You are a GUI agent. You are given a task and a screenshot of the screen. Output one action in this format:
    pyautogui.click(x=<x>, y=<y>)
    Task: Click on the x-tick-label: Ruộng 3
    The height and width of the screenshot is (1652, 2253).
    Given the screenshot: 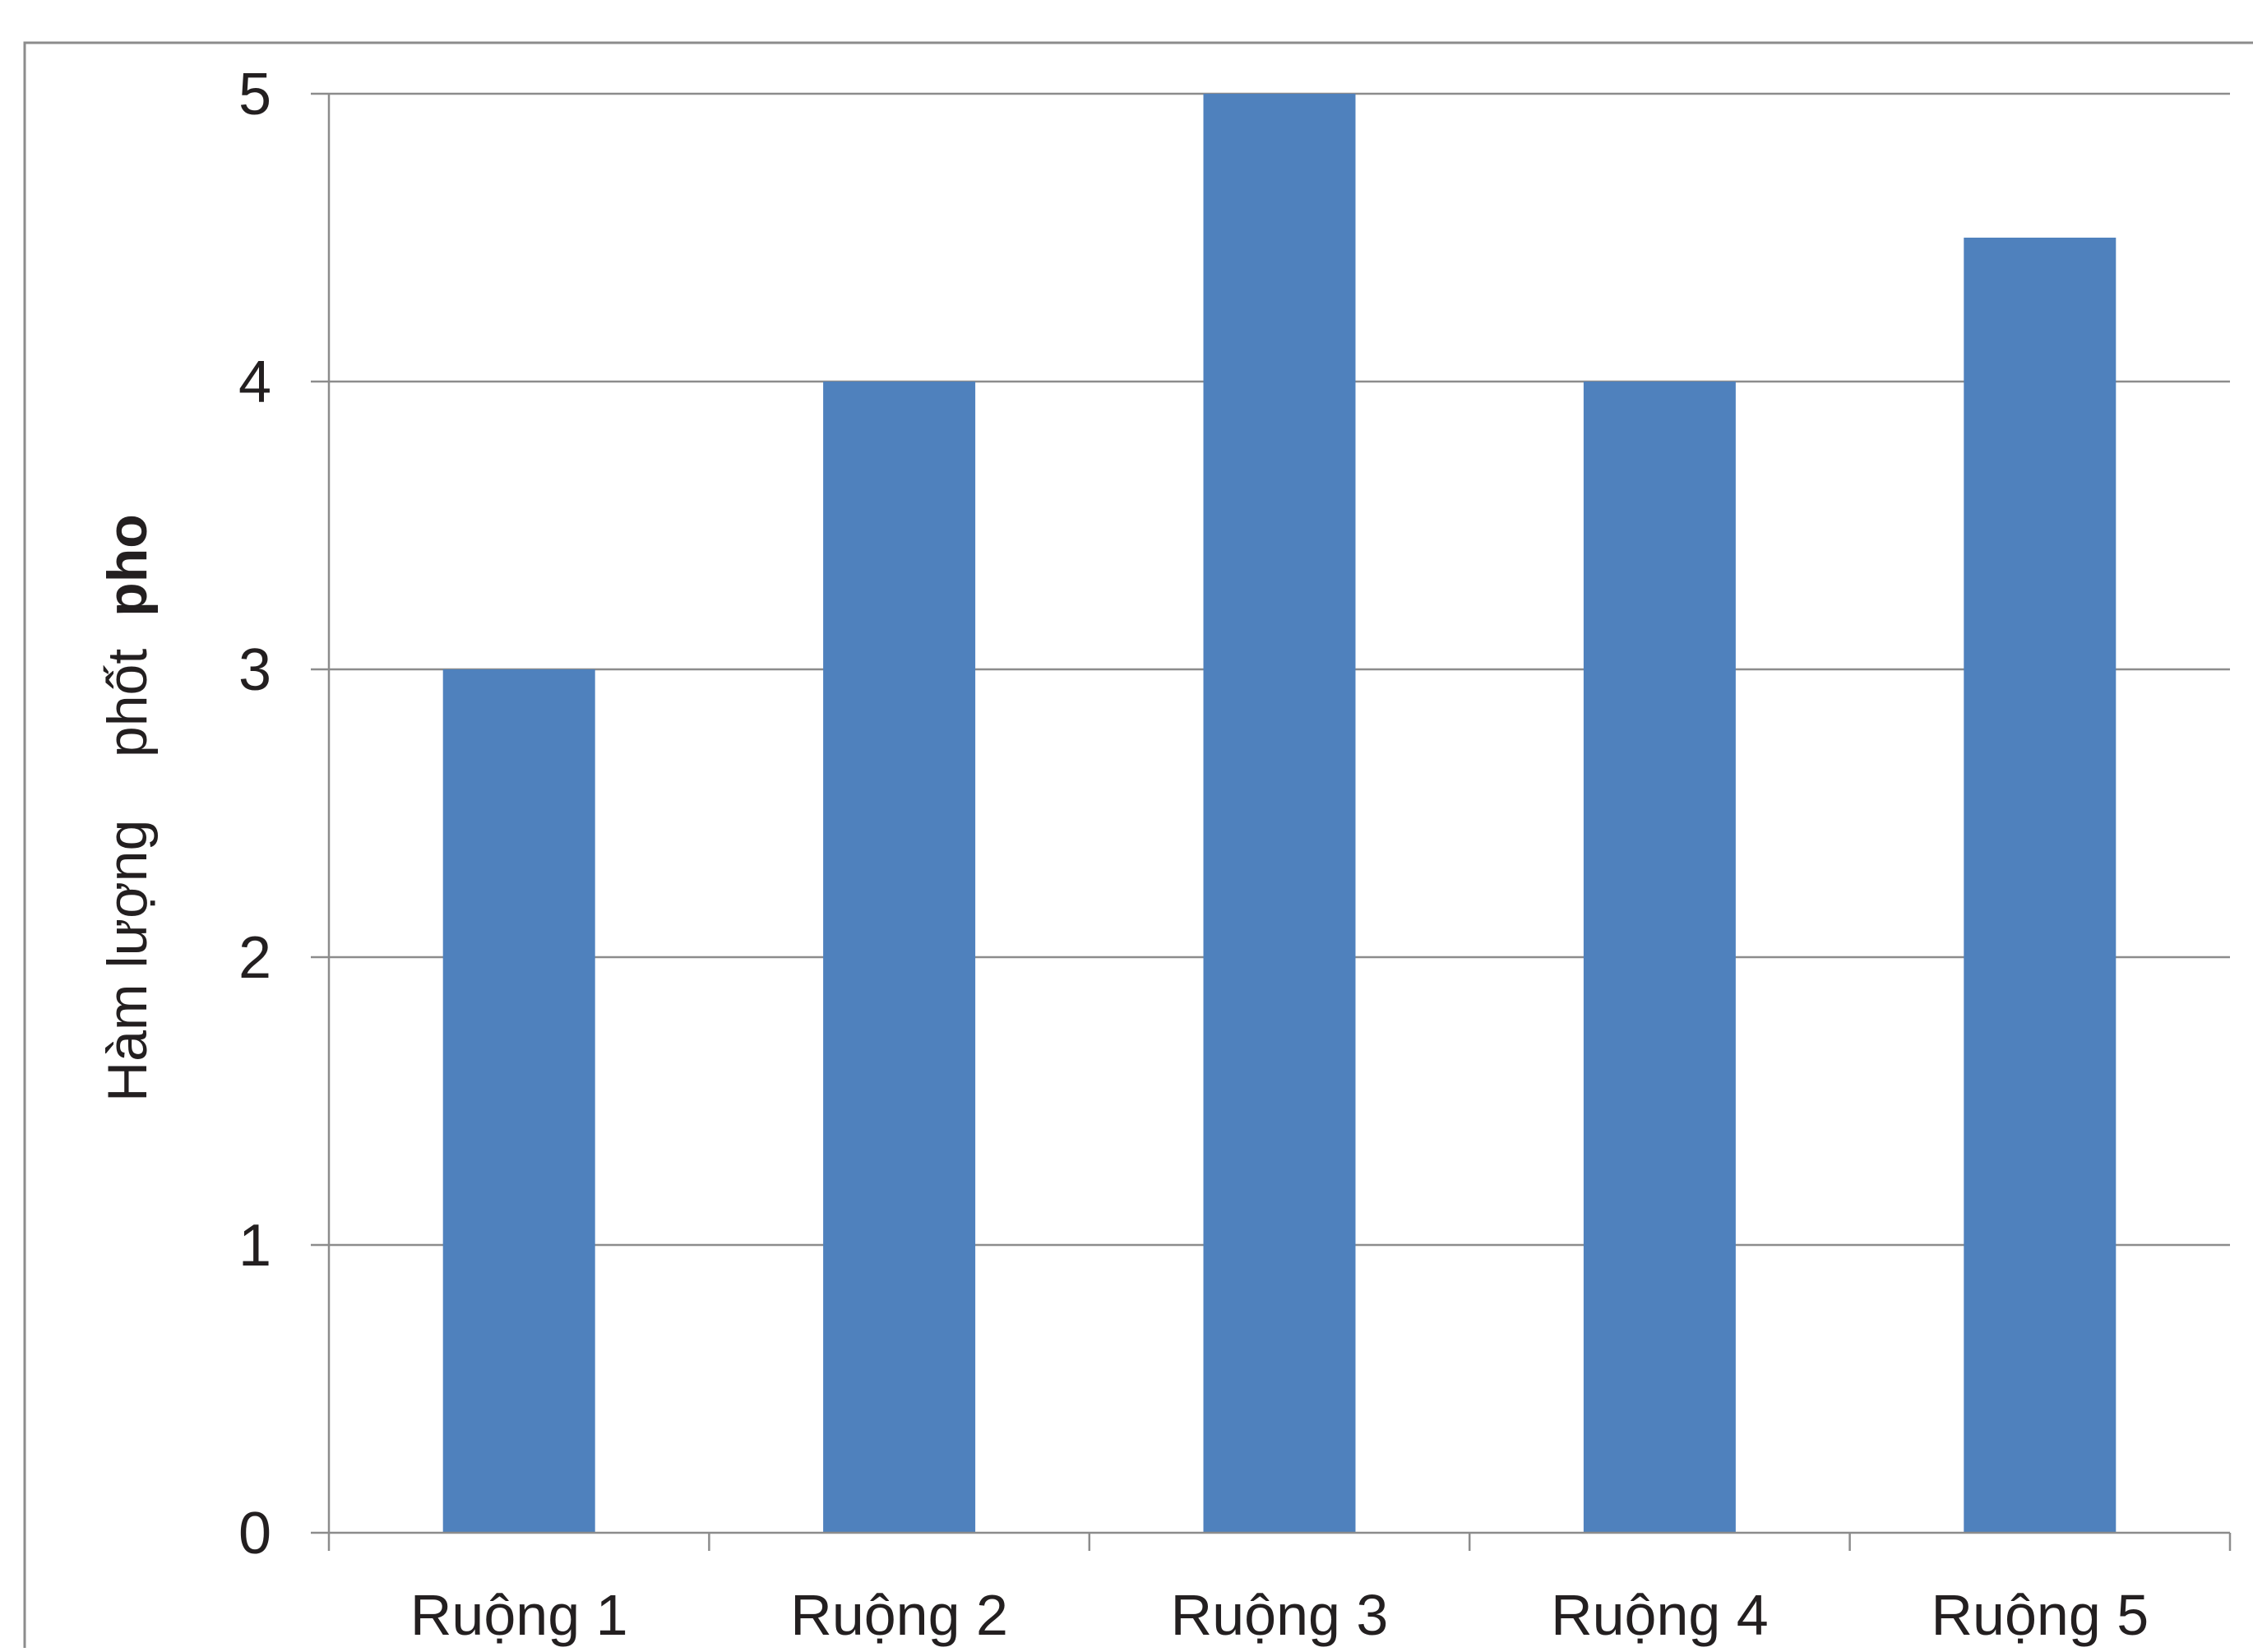 What is the action you would take?
    pyautogui.click(x=1280, y=1615)
    